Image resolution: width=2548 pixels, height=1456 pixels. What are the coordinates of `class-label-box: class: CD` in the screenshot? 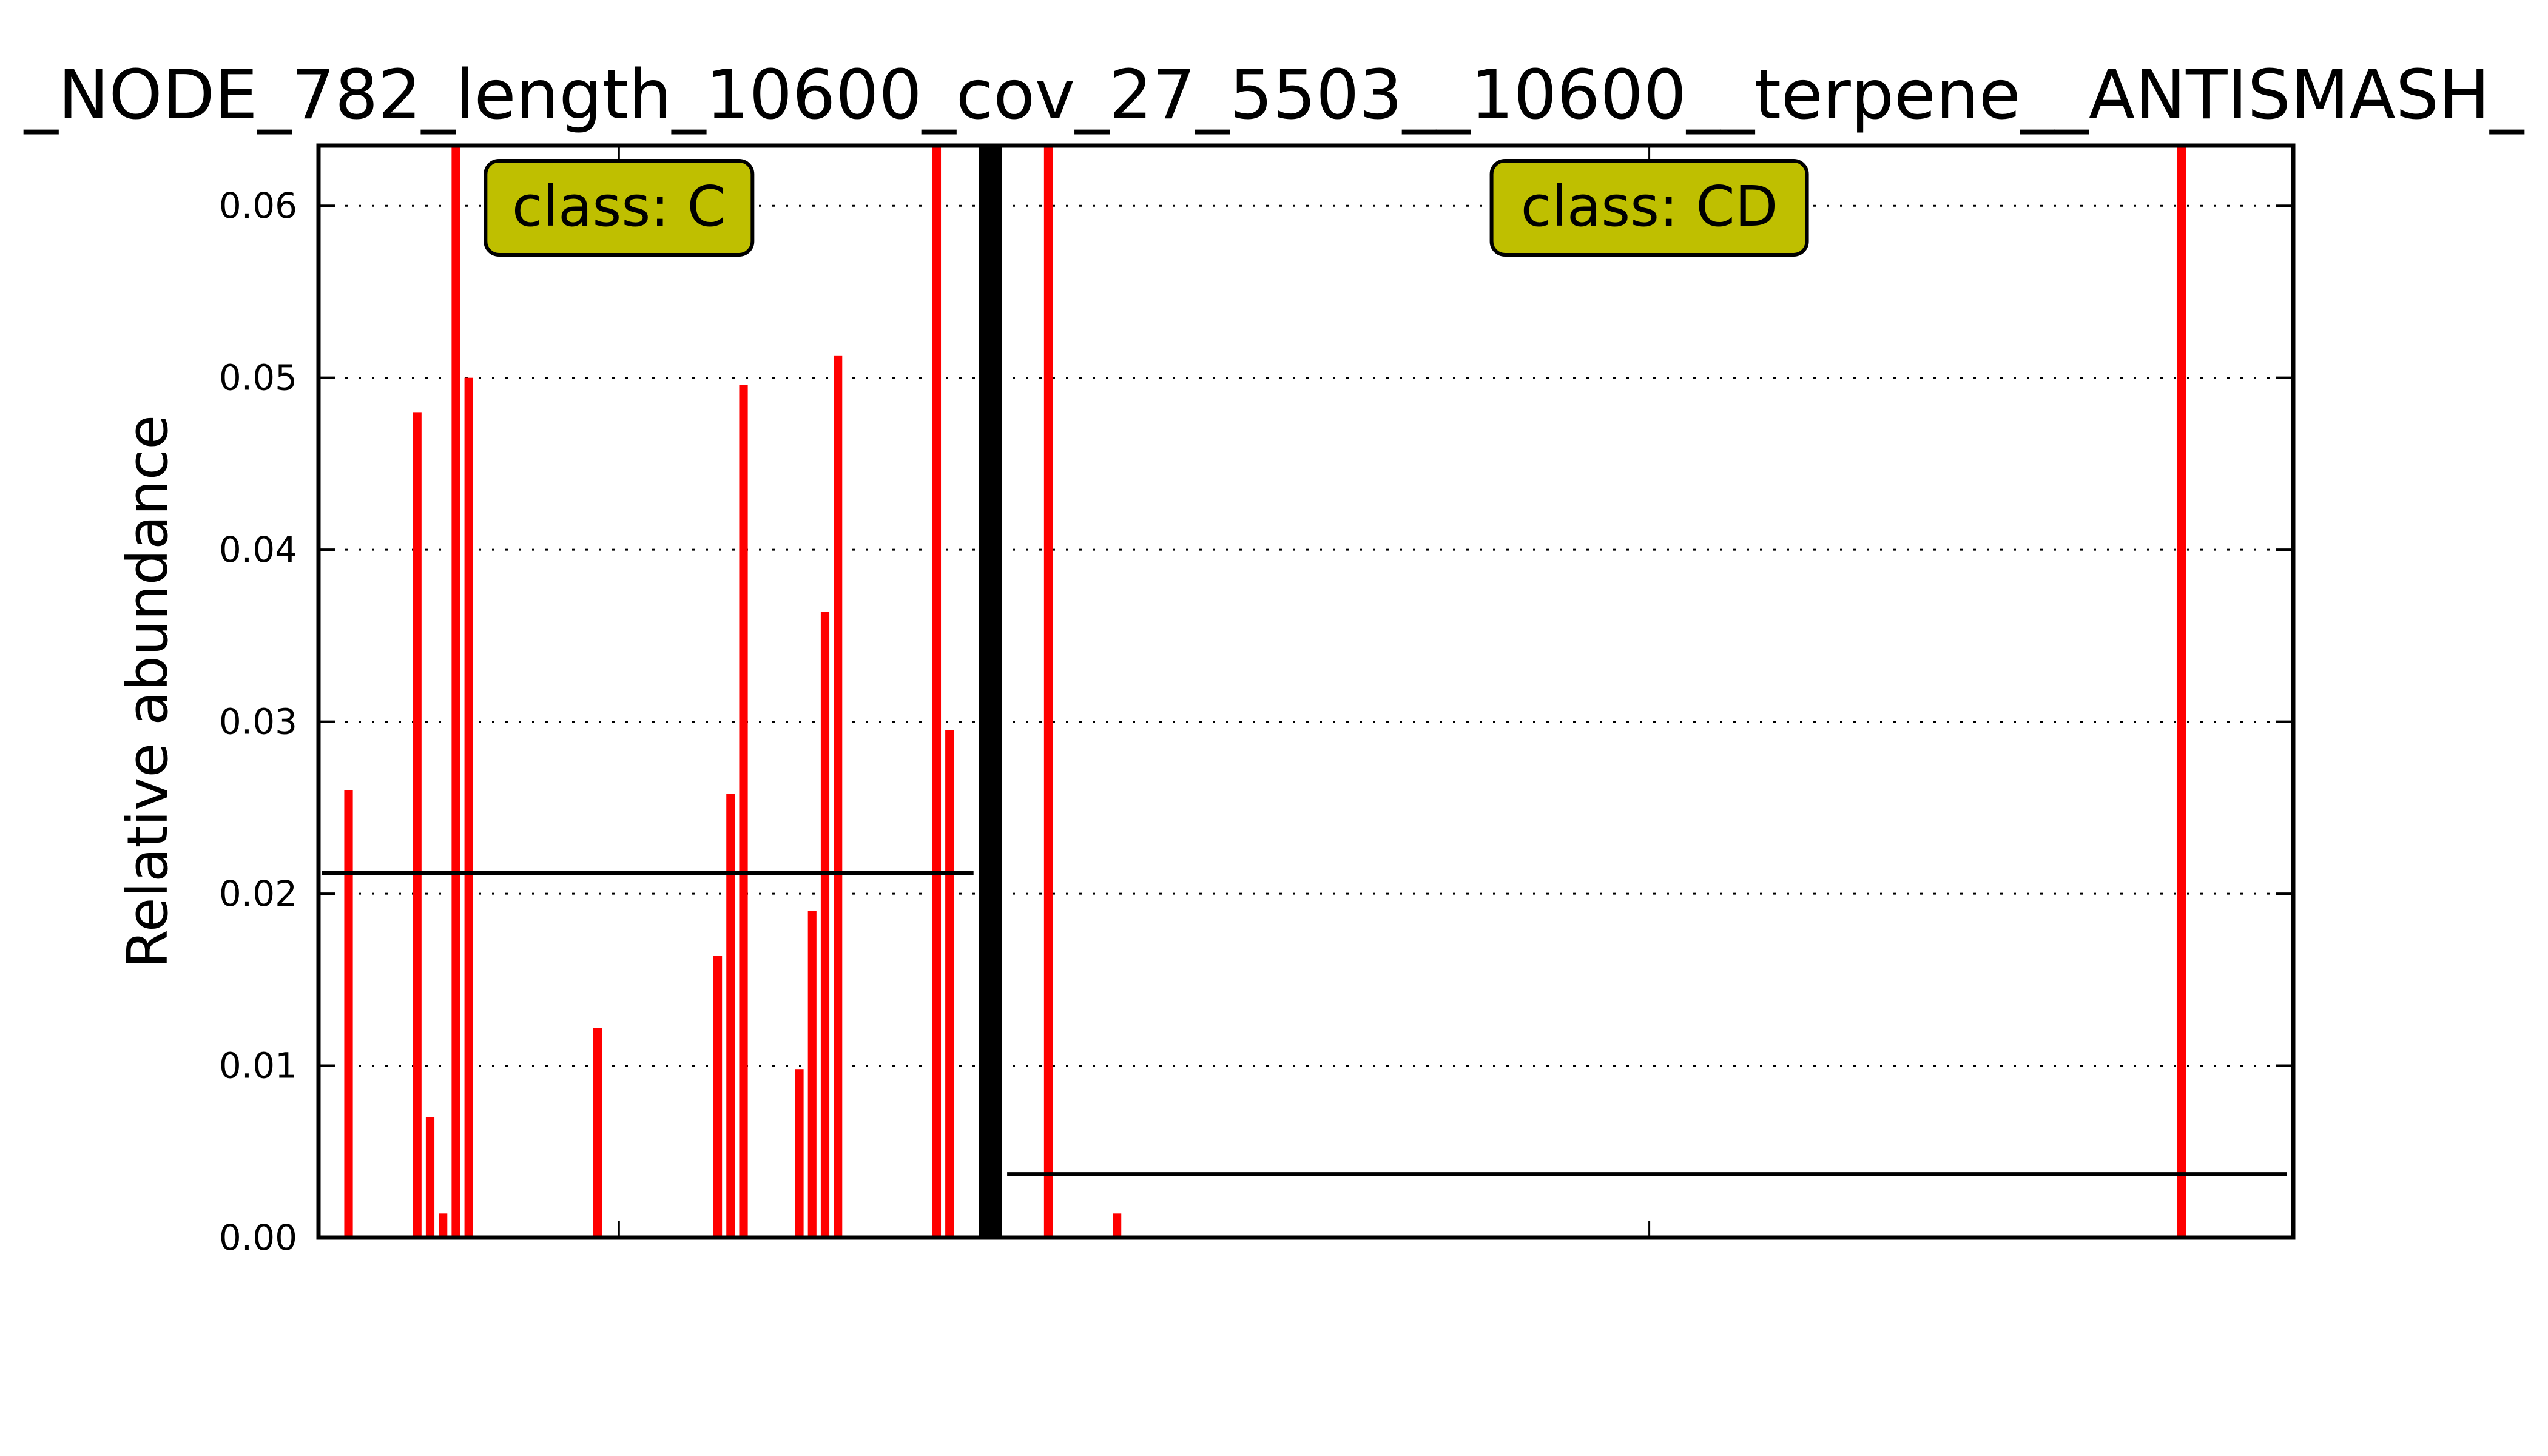 It's located at (1649, 208).